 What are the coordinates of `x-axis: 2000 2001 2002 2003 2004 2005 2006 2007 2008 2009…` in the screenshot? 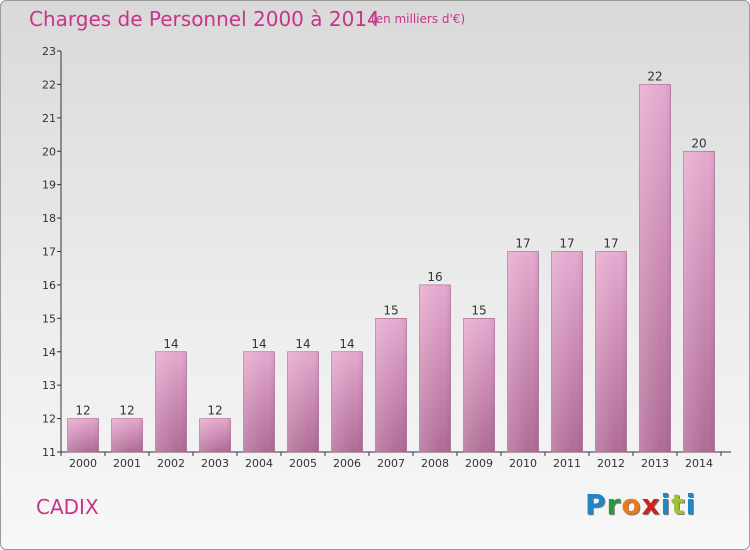 It's located at (395, 460).